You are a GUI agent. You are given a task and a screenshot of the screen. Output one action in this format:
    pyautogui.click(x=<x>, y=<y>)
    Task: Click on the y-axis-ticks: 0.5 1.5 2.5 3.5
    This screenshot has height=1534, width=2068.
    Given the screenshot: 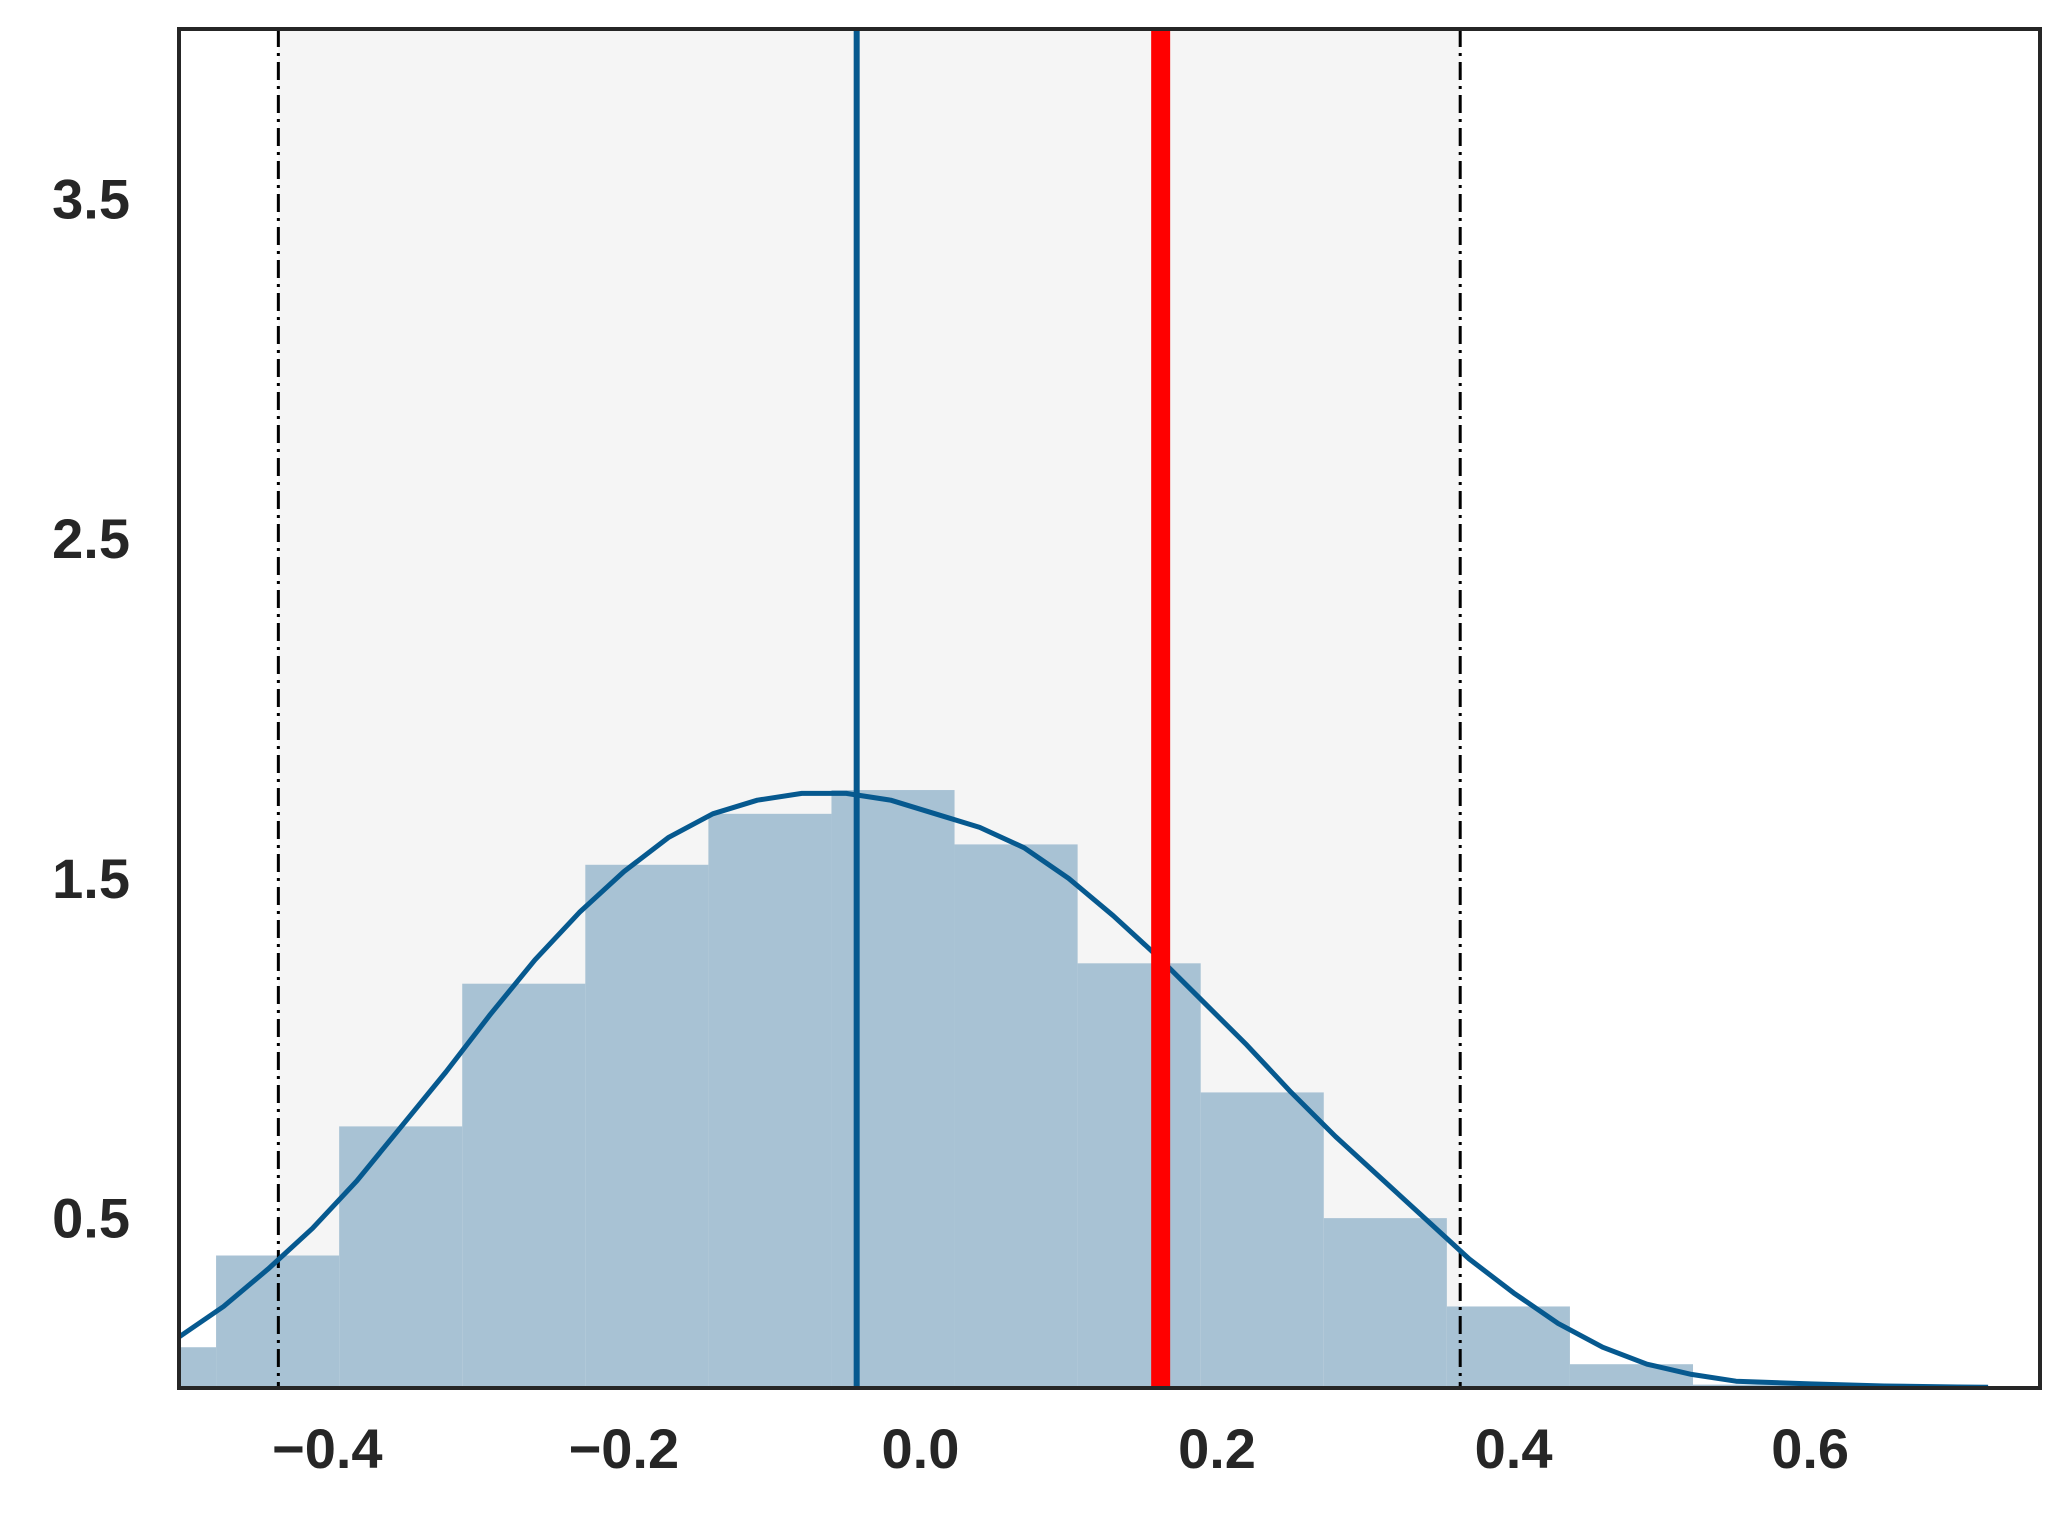 What is the action you would take?
    pyautogui.click(x=91, y=708)
    